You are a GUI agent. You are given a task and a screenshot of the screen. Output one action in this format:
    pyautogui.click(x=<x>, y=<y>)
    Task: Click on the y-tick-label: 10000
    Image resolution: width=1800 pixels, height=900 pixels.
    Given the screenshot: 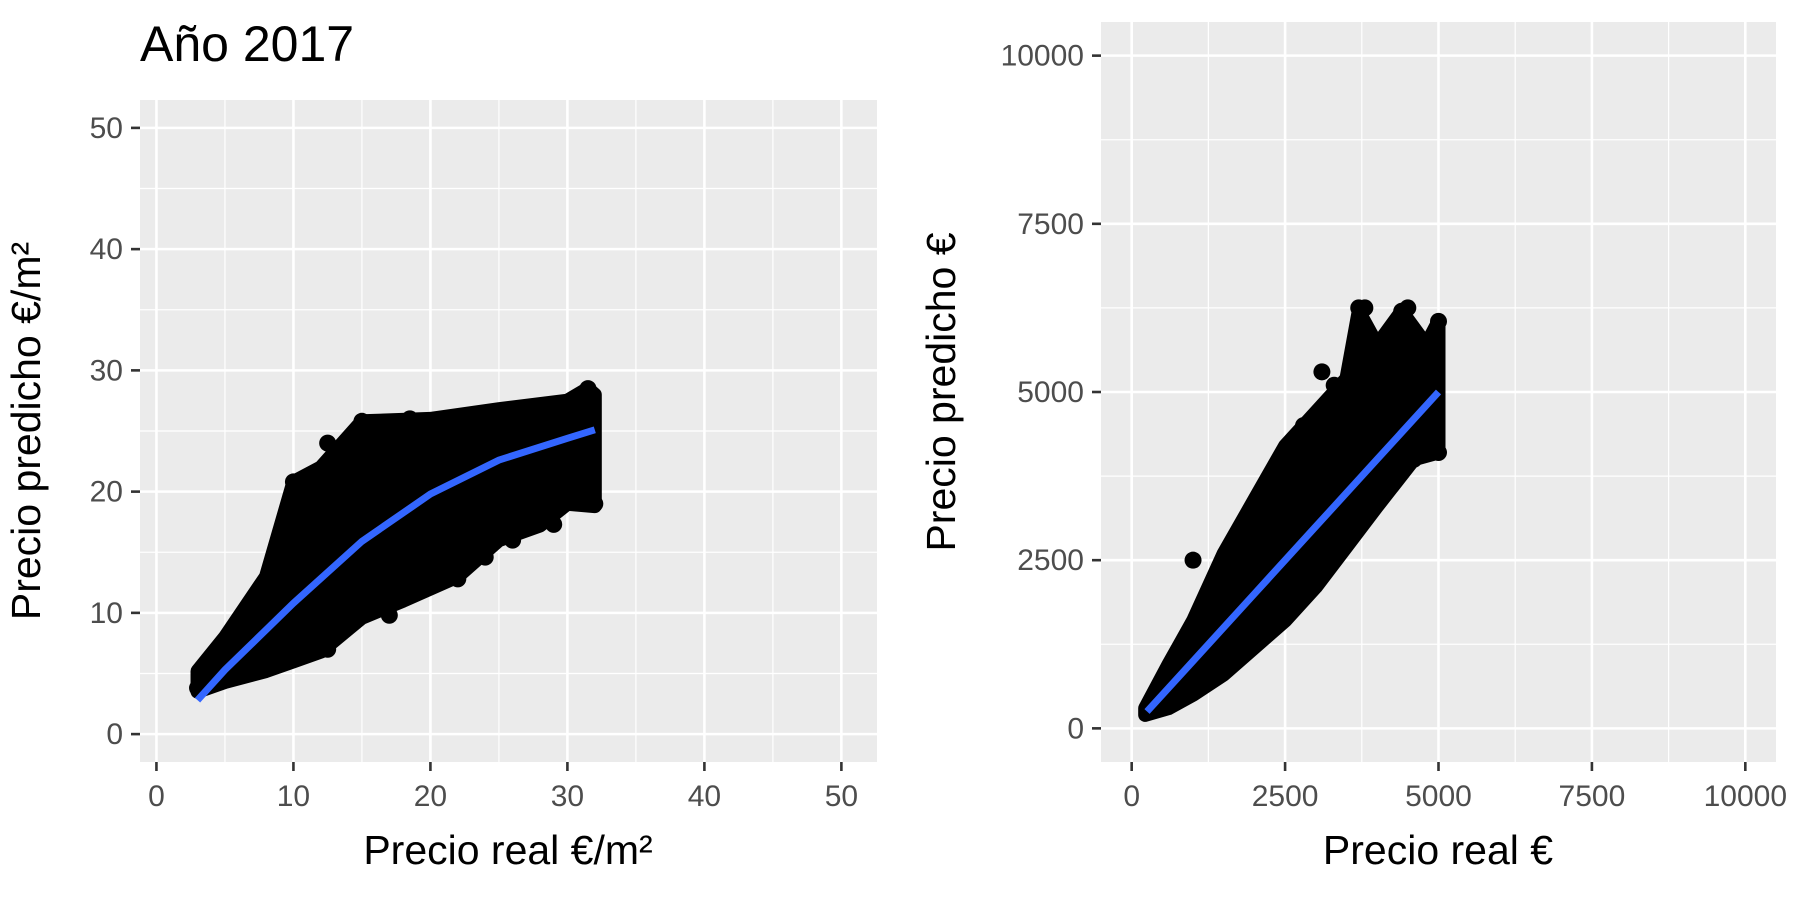 What is the action you would take?
    pyautogui.click(x=1042, y=56)
    